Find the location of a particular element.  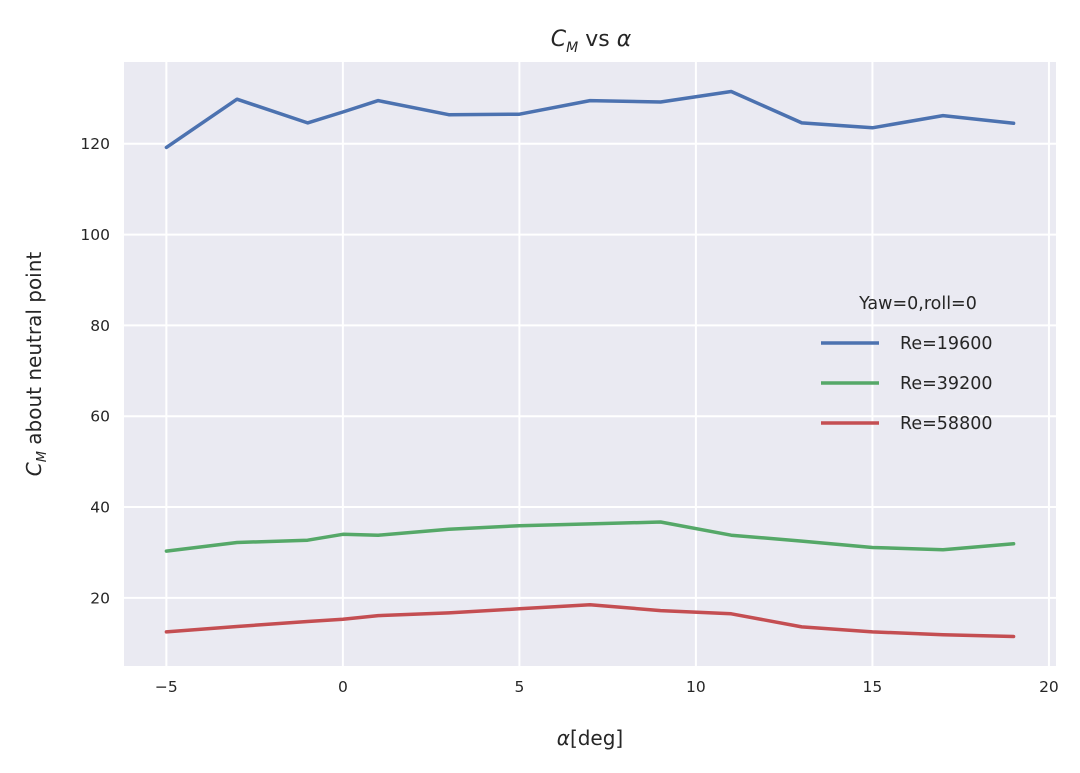

chart-title: CM vs α is located at coordinates (591, 41).